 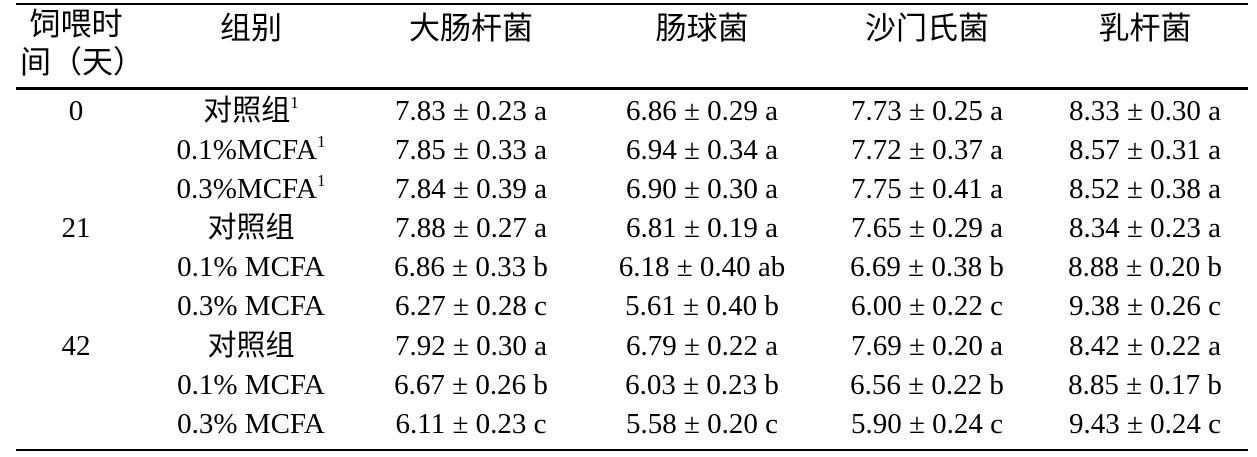 I want to click on lactobacillus-cell: 9.38 ± 0.26 c, so click(x=1145, y=306).